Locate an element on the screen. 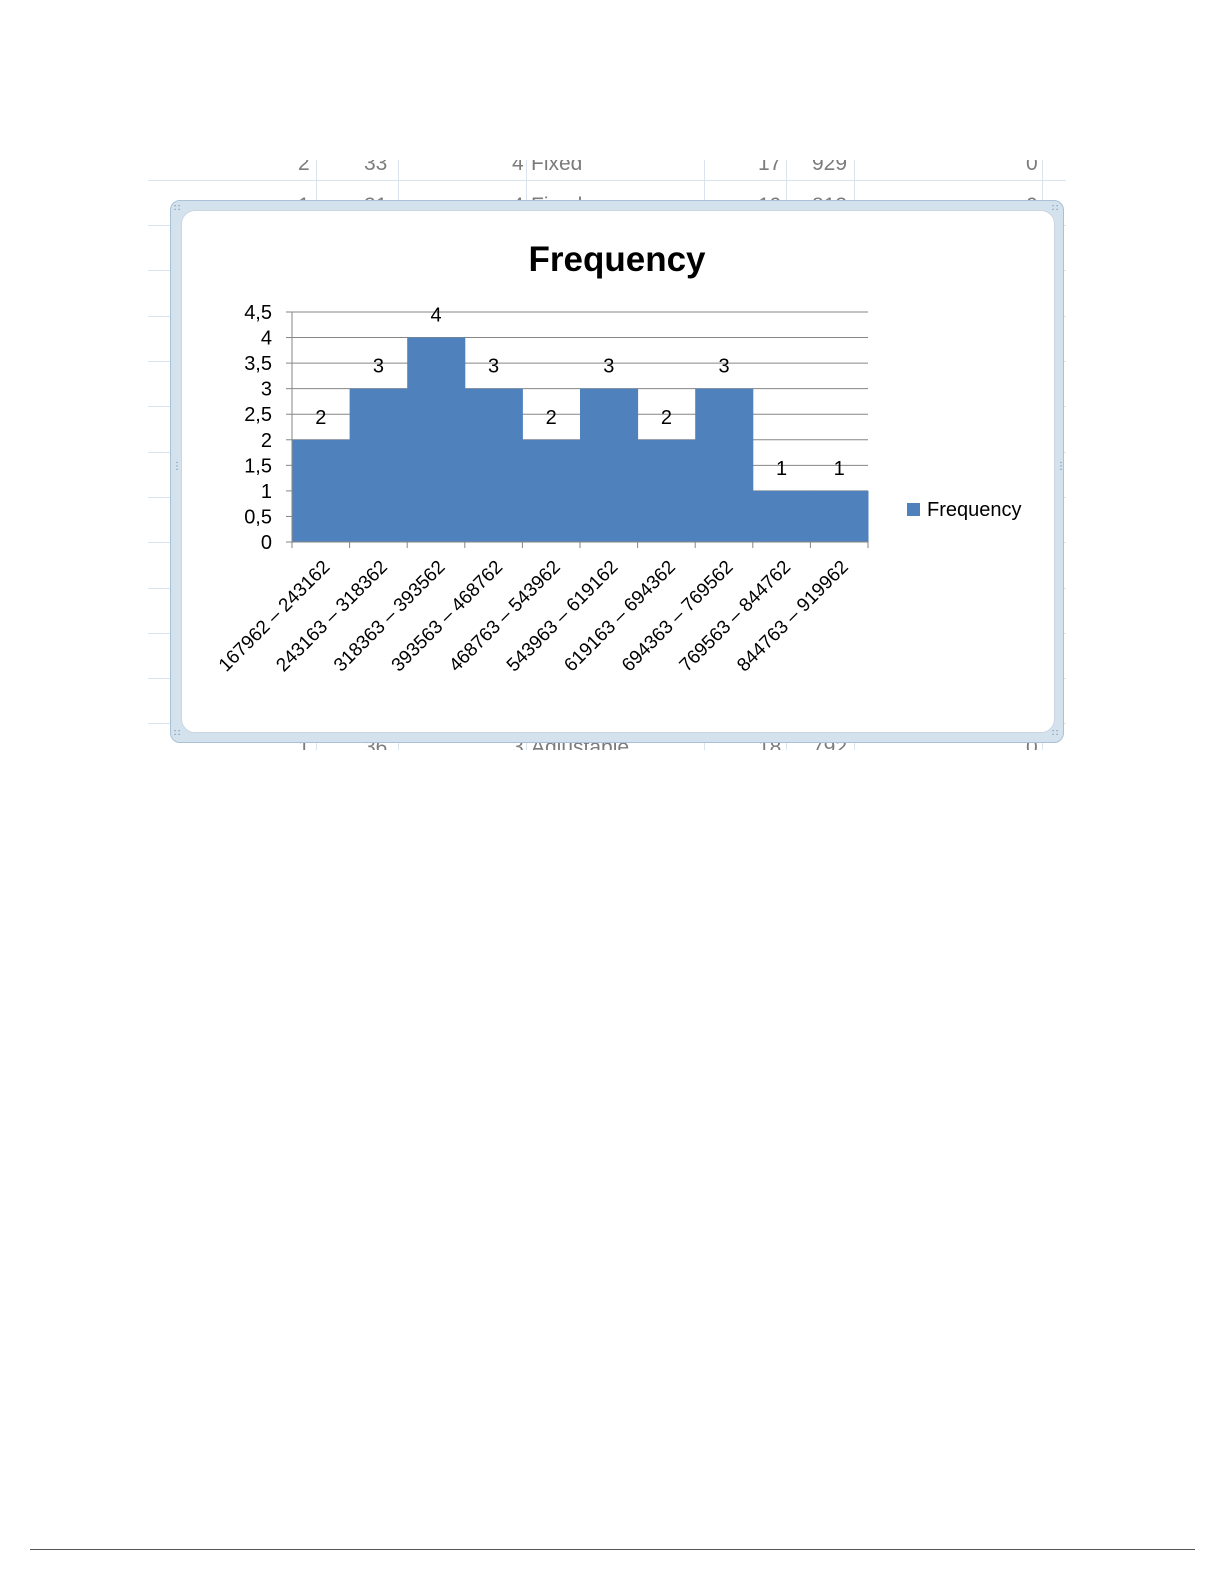 The image size is (1225, 1585). y-tick-labels: 0 0,5 1 1,5 2 2,5 3 3,5 4 4,5 is located at coordinates (258, 428).